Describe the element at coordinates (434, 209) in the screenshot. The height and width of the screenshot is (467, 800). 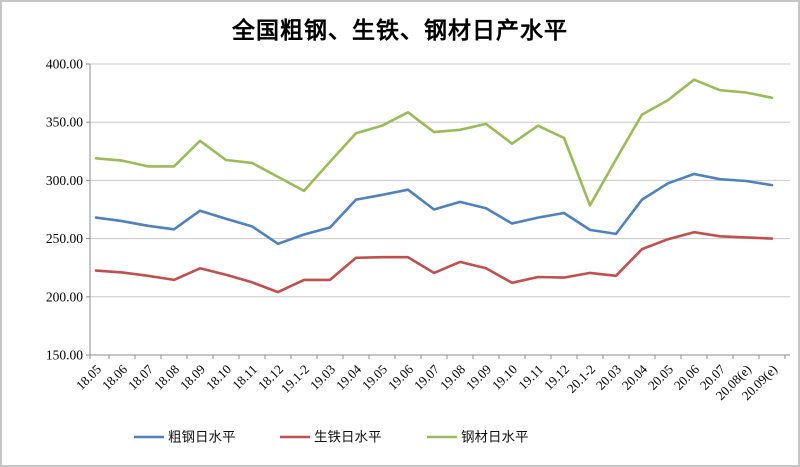
I see `series-line-粗钢日水平` at that location.